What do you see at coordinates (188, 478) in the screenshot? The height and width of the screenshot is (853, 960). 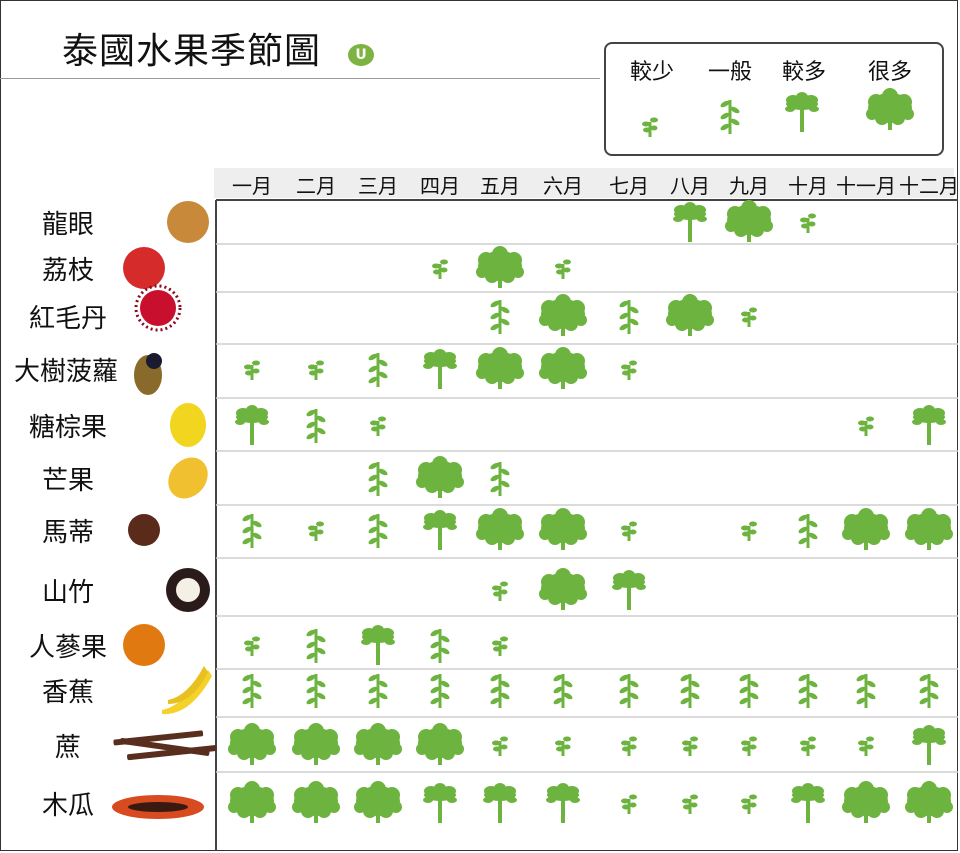 I see `mango-icon` at bounding box center [188, 478].